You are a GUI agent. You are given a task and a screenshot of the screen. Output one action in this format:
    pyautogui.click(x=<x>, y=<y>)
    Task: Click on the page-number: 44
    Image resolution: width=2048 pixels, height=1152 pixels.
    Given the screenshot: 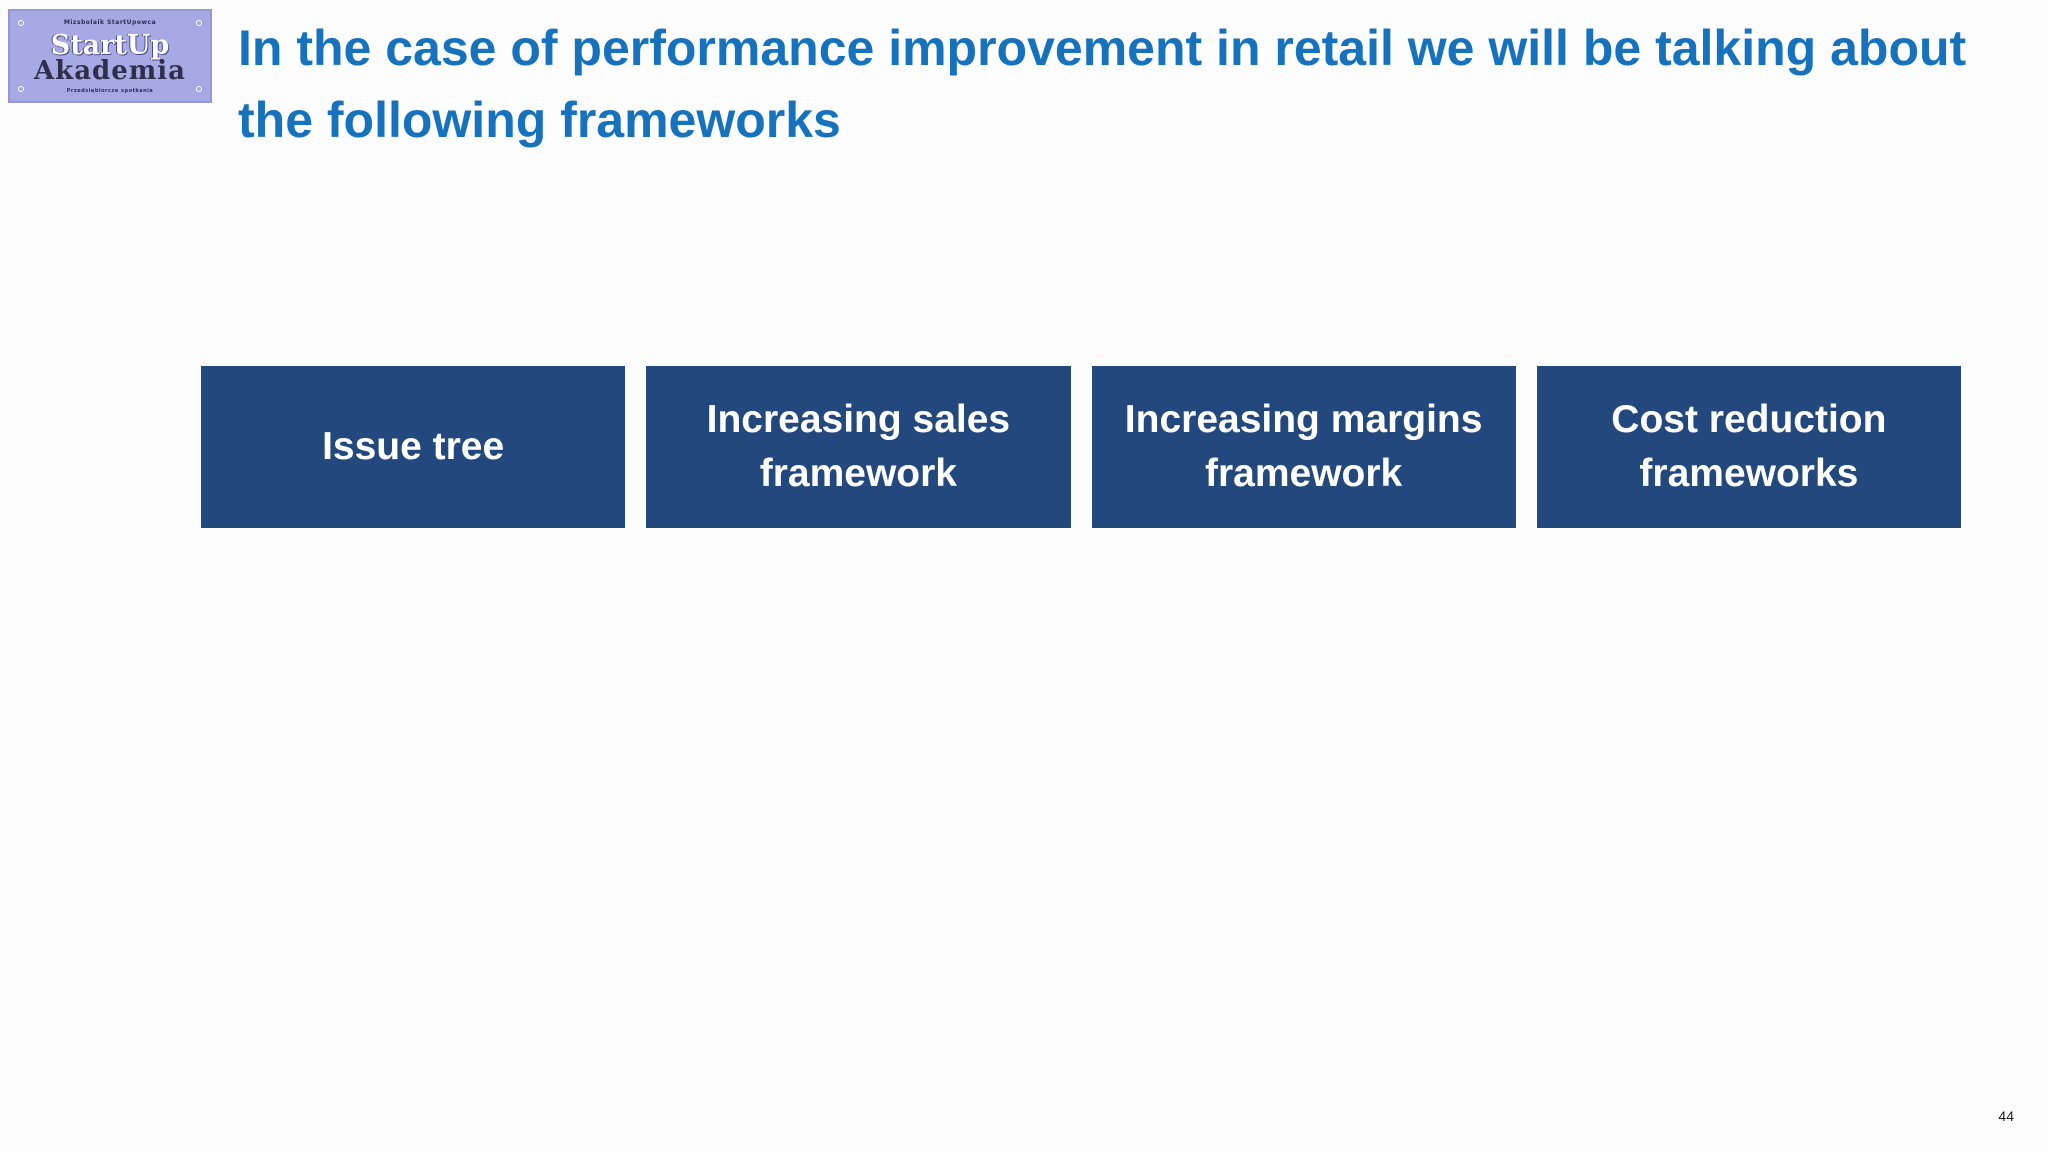 What is the action you would take?
    pyautogui.click(x=2006, y=1116)
    